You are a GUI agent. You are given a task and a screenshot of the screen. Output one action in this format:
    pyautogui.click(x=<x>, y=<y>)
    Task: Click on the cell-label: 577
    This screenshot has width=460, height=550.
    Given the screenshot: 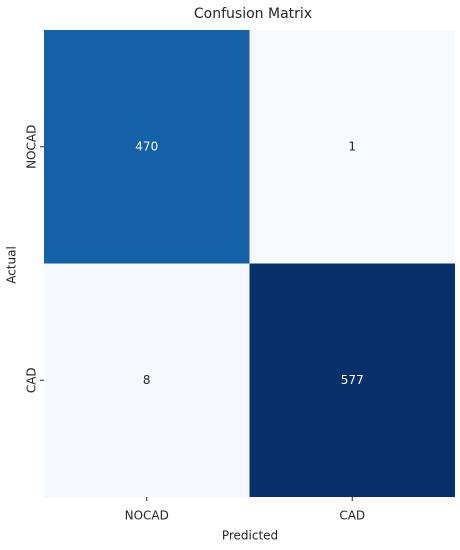 What is the action you would take?
    pyautogui.click(x=352, y=380)
    